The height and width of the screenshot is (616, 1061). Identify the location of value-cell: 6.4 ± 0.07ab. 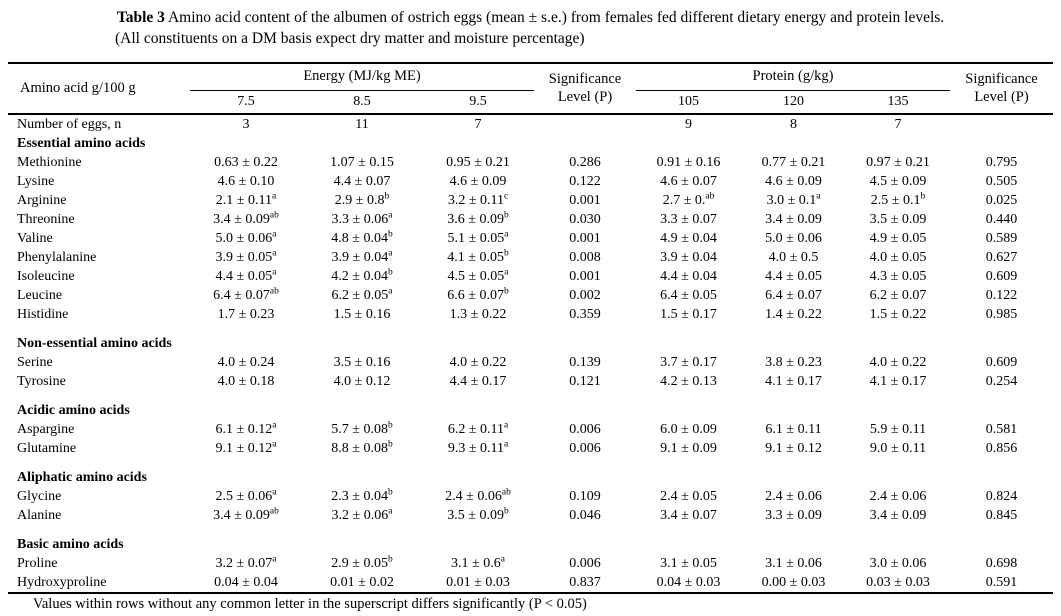
(246, 294).